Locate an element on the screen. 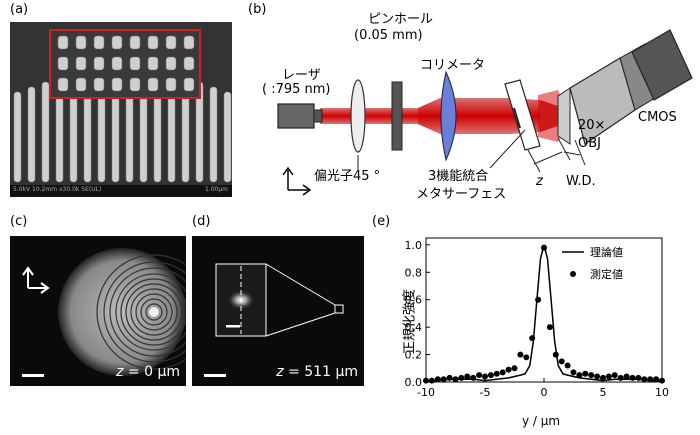 The image size is (700, 435). y-tick-label: 1.0 is located at coordinates (414, 245).